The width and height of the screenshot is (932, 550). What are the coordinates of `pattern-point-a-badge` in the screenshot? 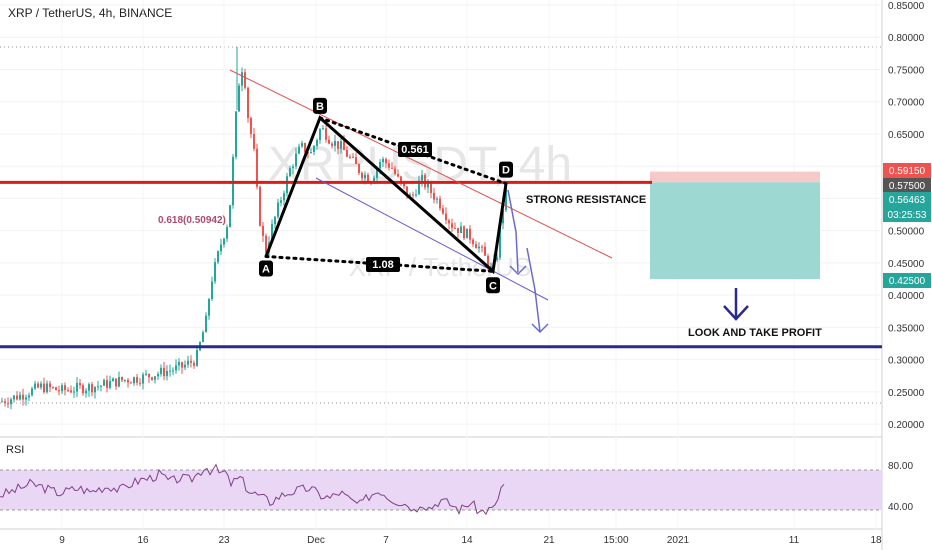 It's located at (266, 268).